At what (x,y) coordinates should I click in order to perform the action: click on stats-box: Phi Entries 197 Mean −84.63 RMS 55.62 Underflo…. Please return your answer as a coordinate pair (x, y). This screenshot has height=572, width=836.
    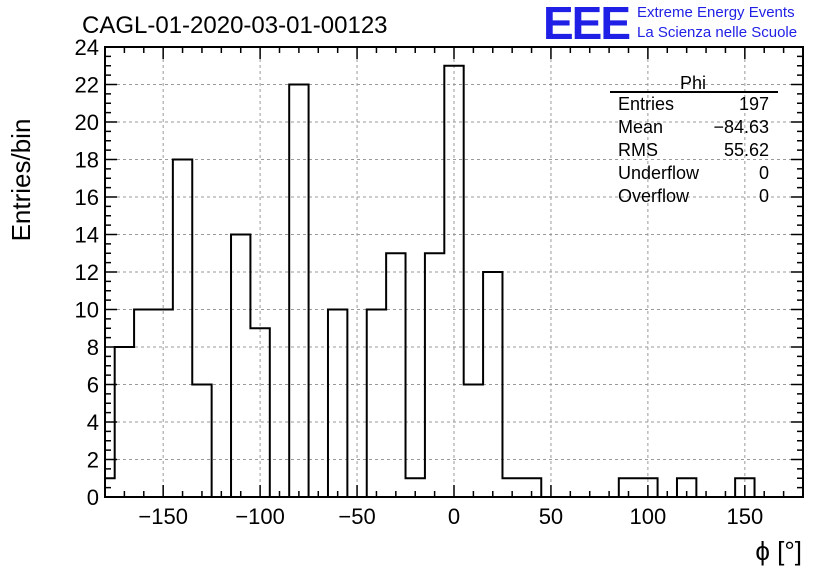
    Looking at the image, I should click on (694, 139).